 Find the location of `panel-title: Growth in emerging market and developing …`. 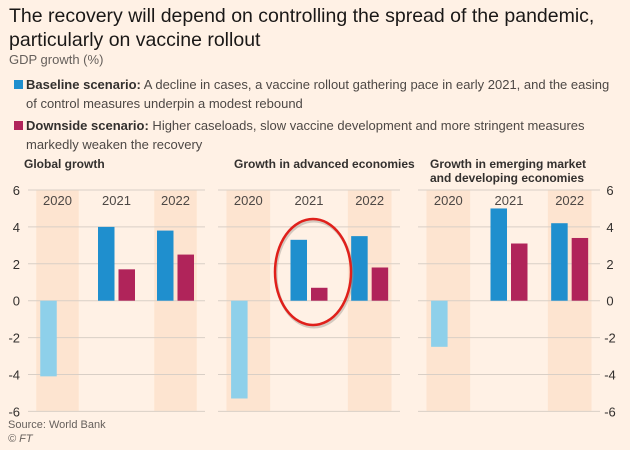

panel-title: Growth in emerging market and developing … is located at coordinates (508, 171).